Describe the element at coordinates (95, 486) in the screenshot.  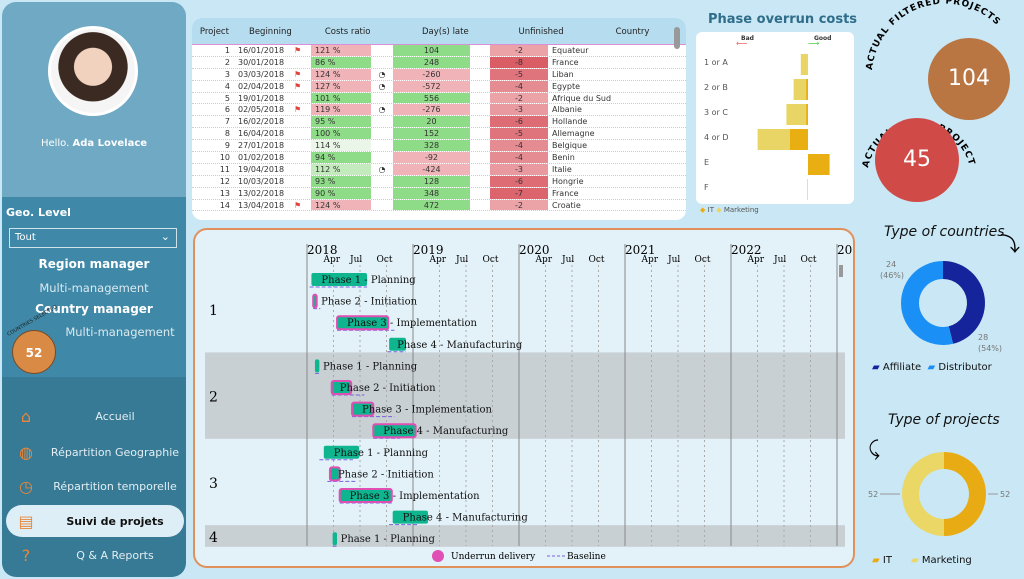
I see `nav-item-2: ◷ Répartition temporelle` at that location.